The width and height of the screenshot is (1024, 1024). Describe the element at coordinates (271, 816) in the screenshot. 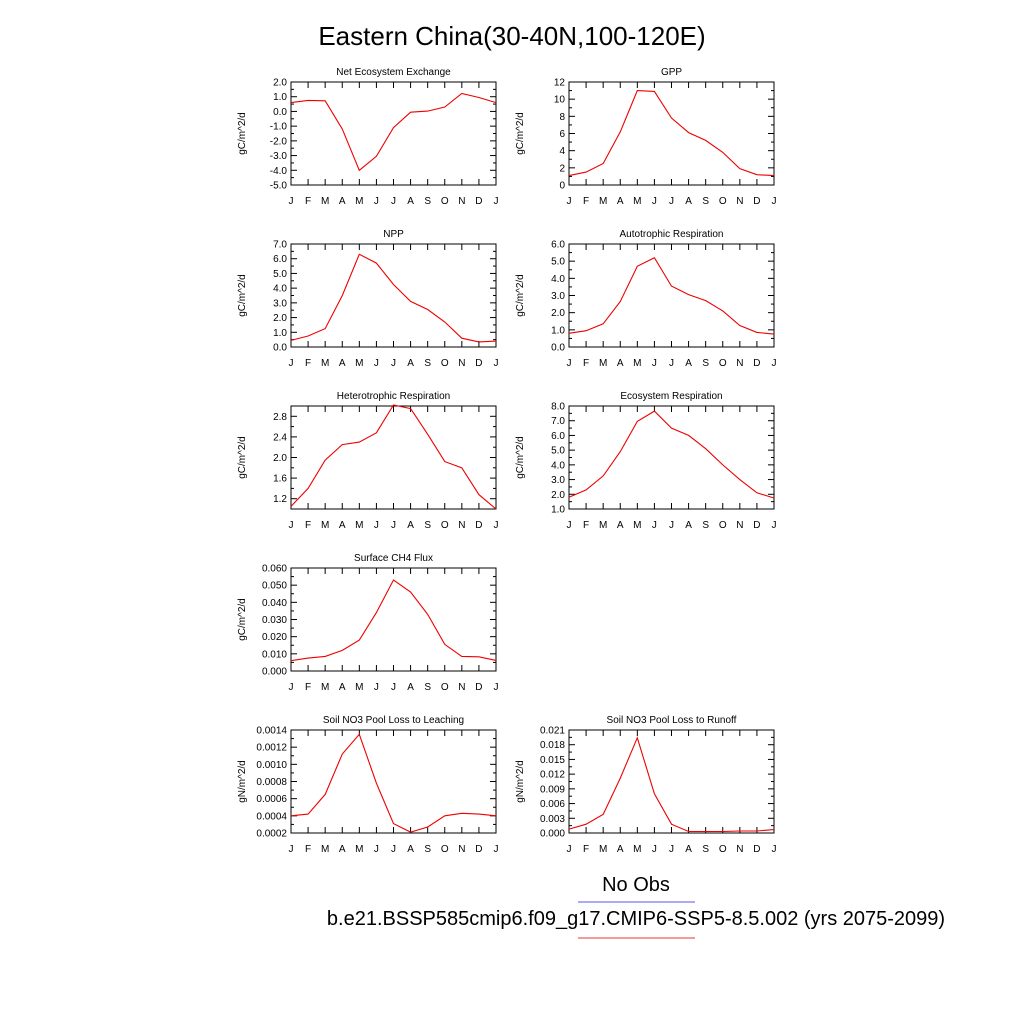

I see `y-tick-label: 0.0004` at that location.